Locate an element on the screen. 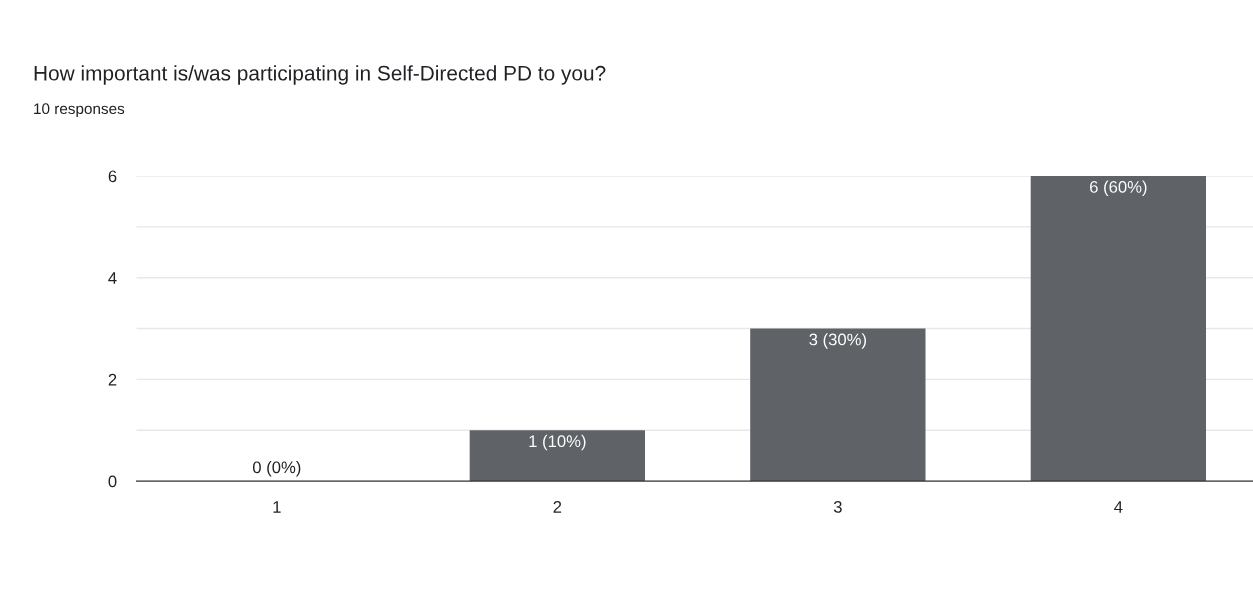  y-tick-label: 2 is located at coordinates (112, 379).